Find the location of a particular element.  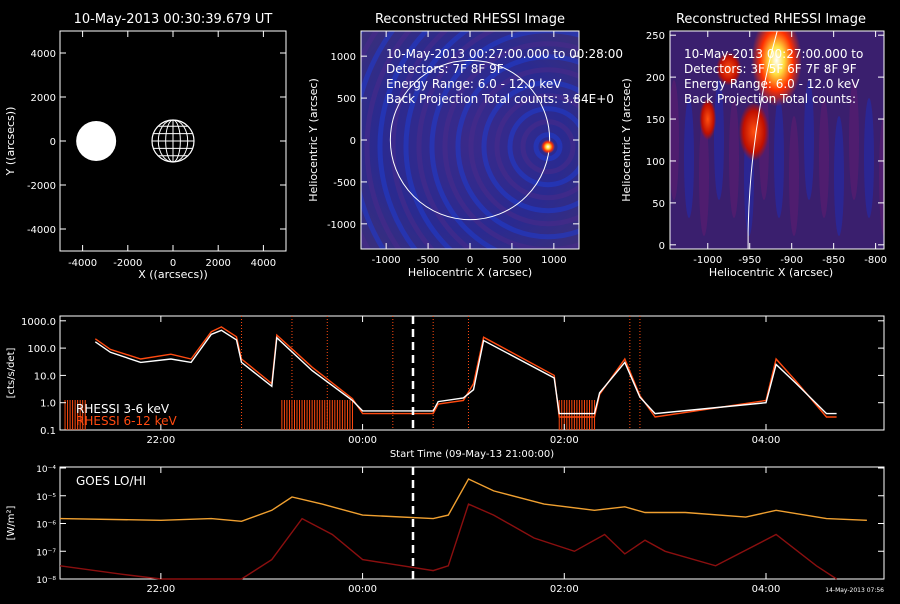

zoom-image-yticks: 250 200 150 100 50 0 is located at coordinates (765, 141).